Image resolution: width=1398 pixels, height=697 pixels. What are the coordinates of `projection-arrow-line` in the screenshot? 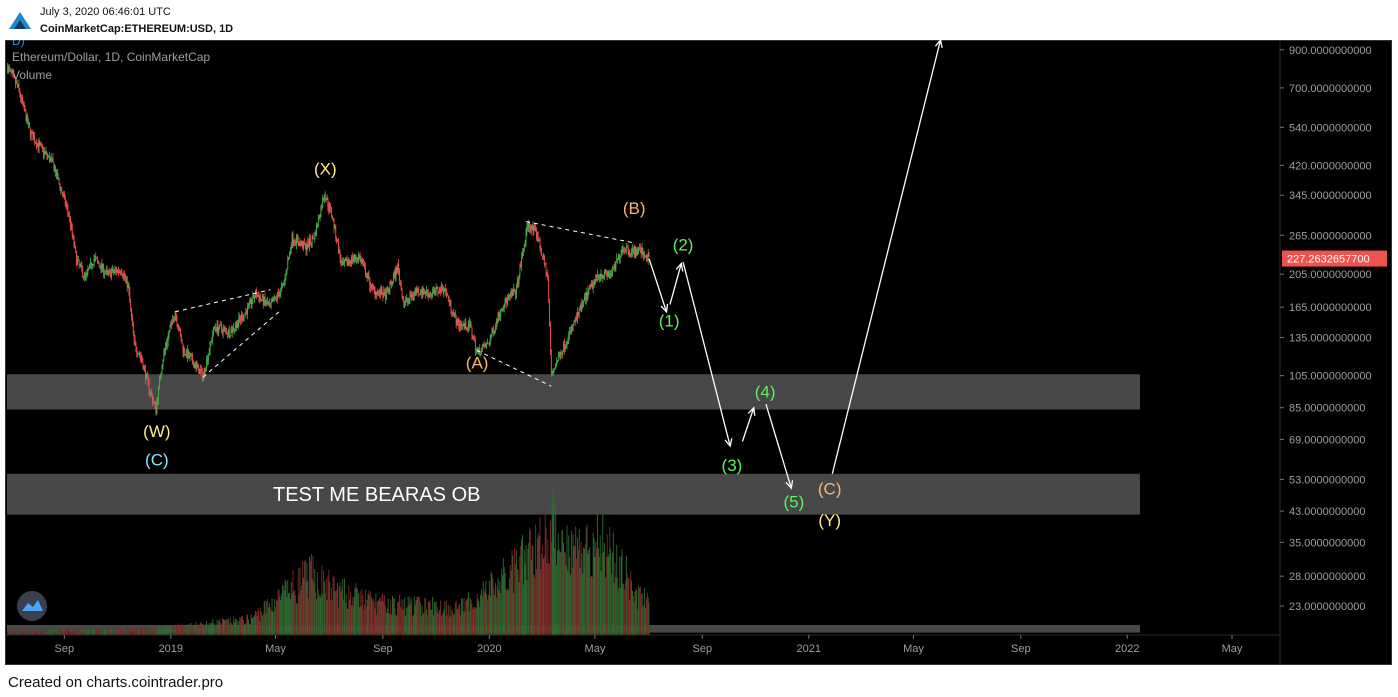 It's located at (658, 285).